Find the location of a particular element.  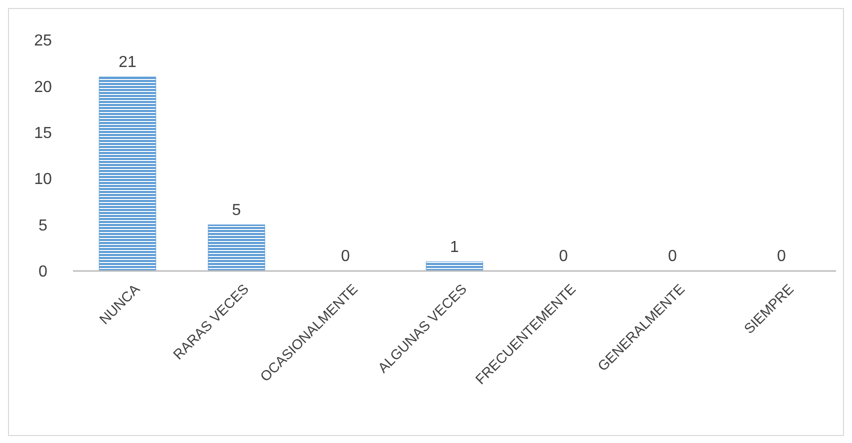

y-tick-label: 20 is located at coordinates (43, 87).